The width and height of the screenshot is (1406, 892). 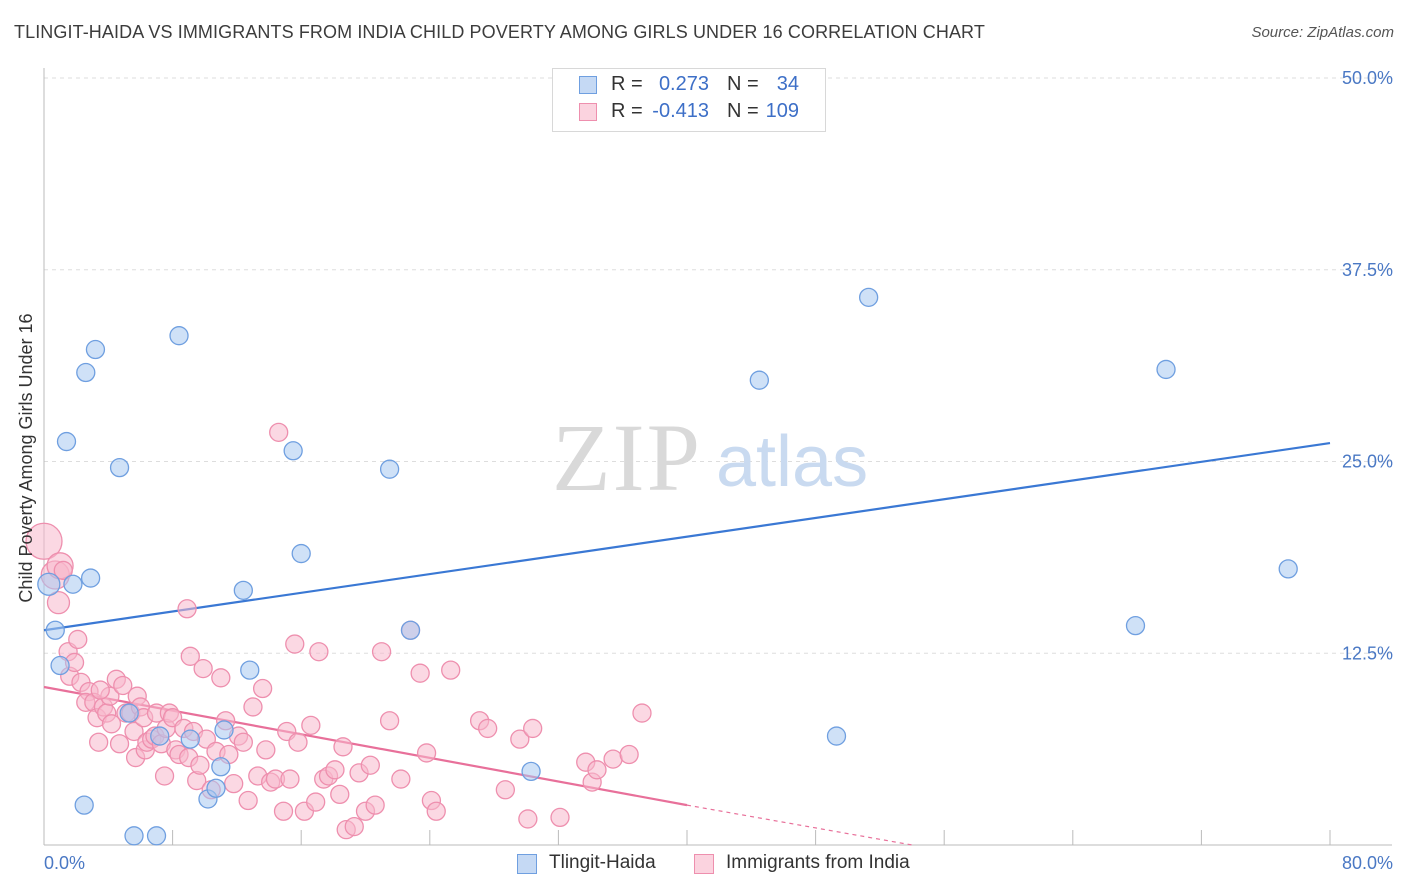 I want to click on stats-legend: R = 0.273 N = 34 R = -0.413 N = 109, so click(x=689, y=100).